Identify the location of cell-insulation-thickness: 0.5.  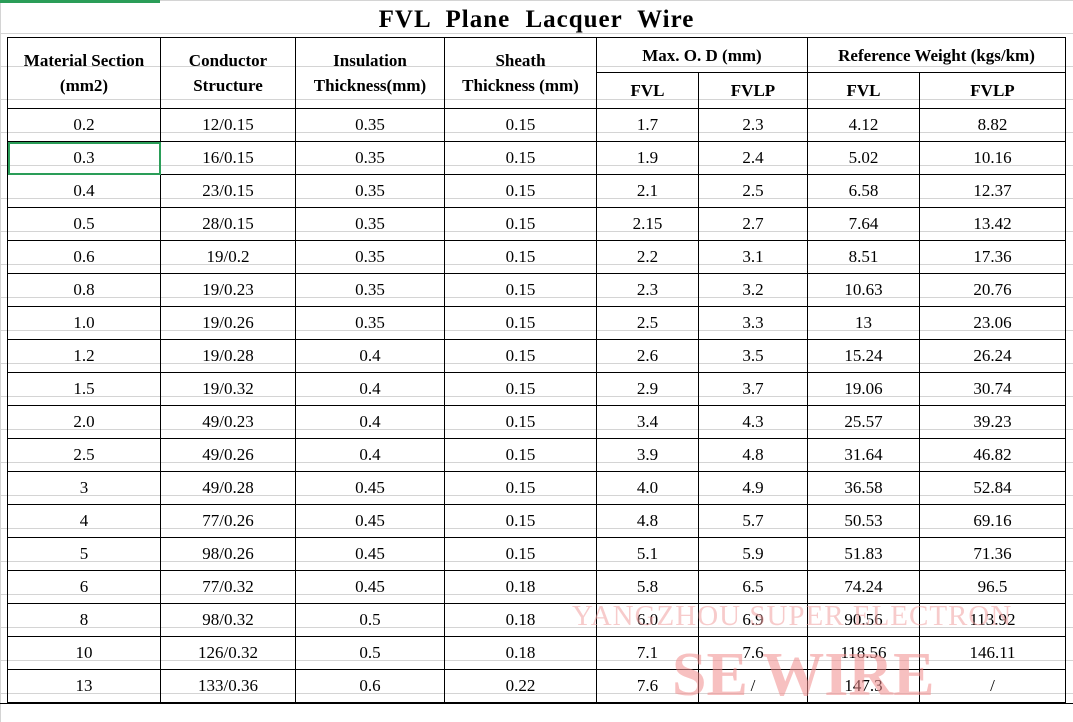
(370, 653).